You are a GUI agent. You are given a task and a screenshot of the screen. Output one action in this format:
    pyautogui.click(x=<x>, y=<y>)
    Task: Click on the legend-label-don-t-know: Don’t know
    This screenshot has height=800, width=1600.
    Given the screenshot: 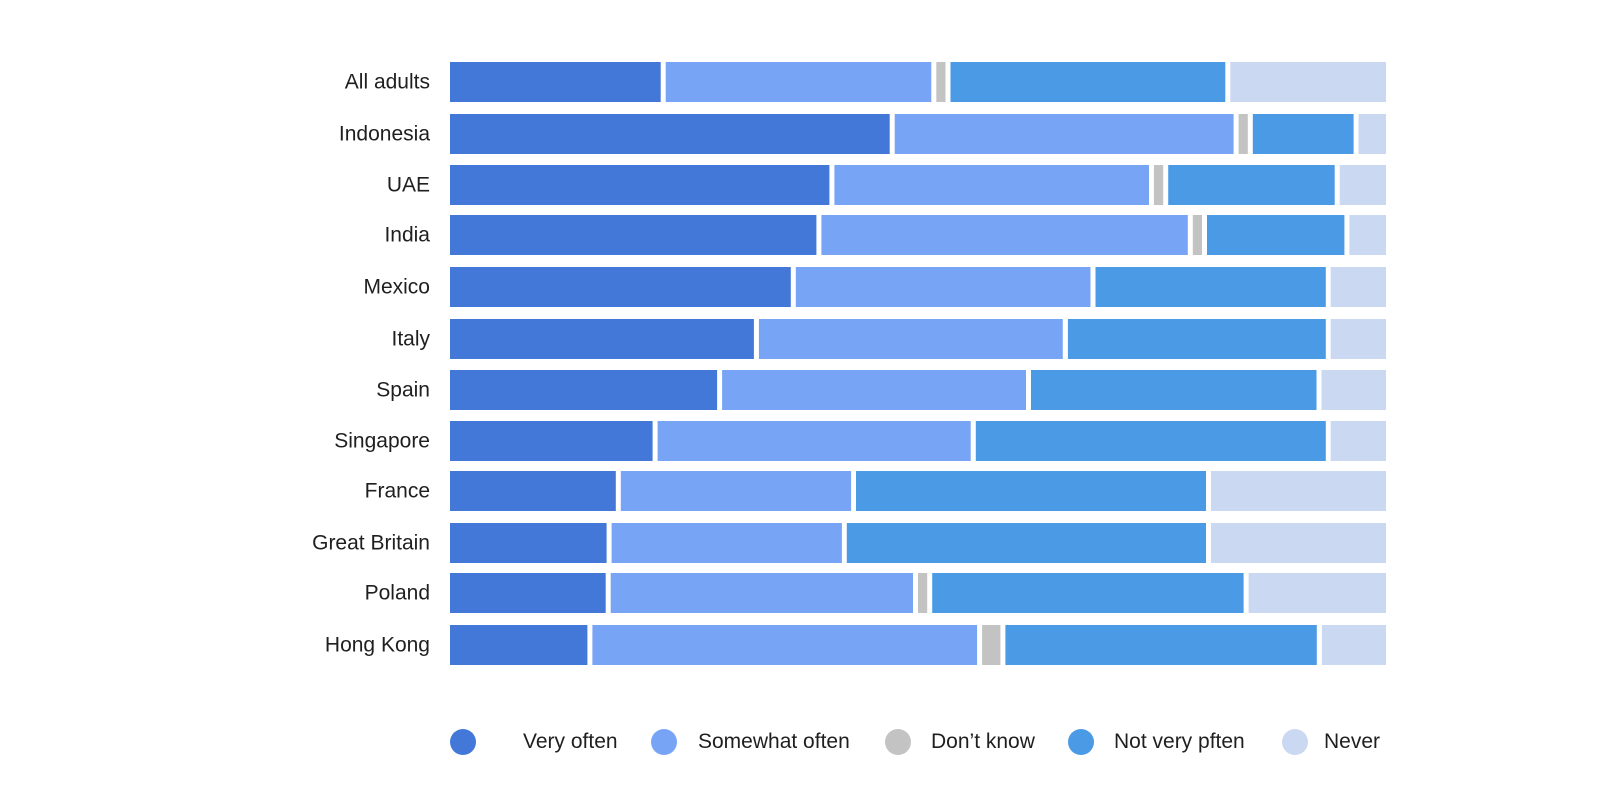 What is the action you would take?
    pyautogui.click(x=983, y=741)
    